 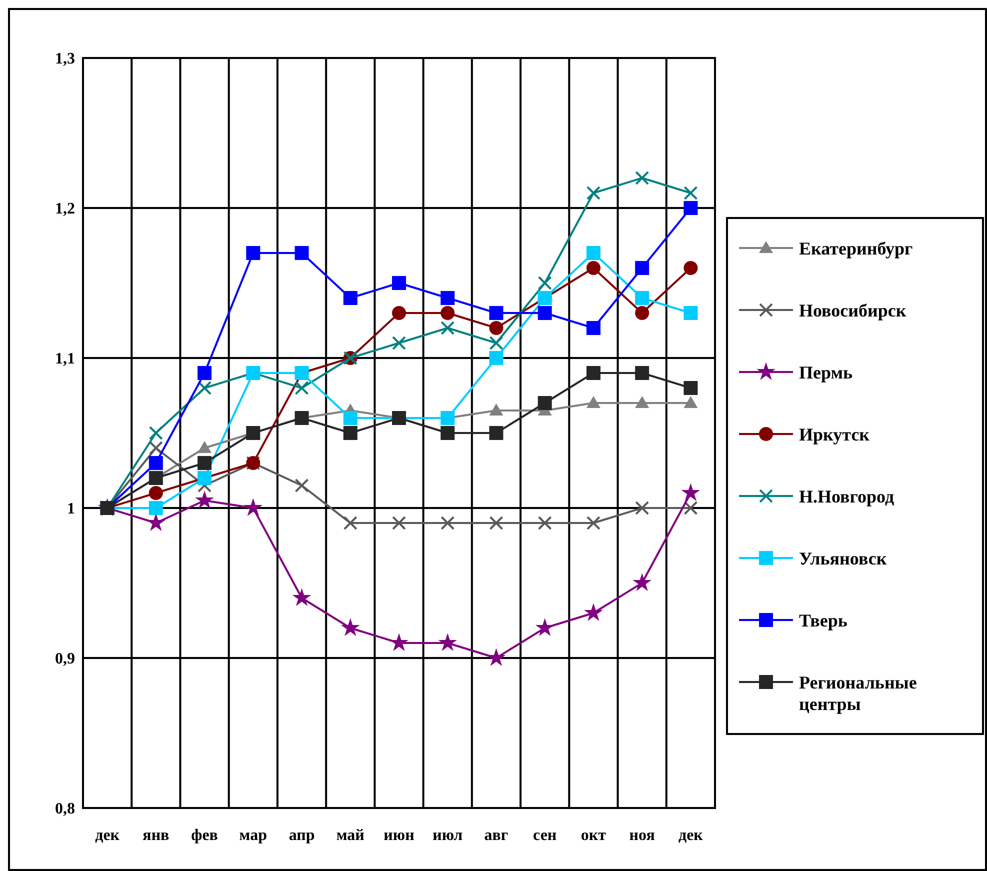 I want to click on x-tick-label: сен, so click(x=545, y=835).